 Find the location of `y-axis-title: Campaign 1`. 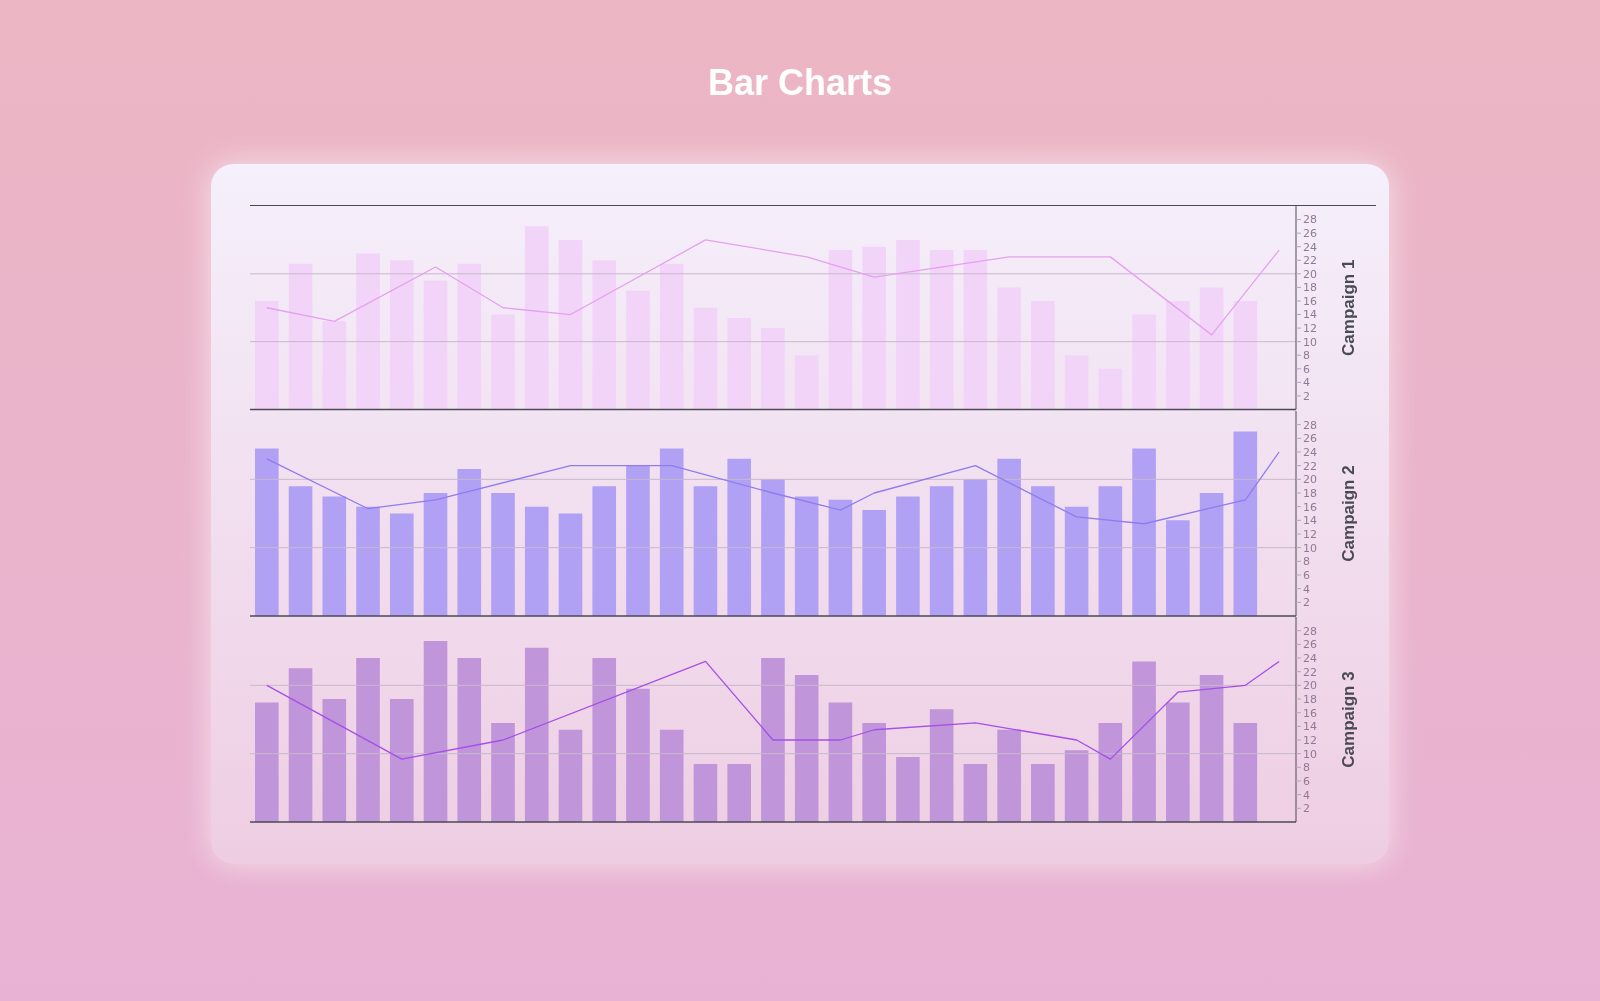

y-axis-title: Campaign 1 is located at coordinates (1349, 307).